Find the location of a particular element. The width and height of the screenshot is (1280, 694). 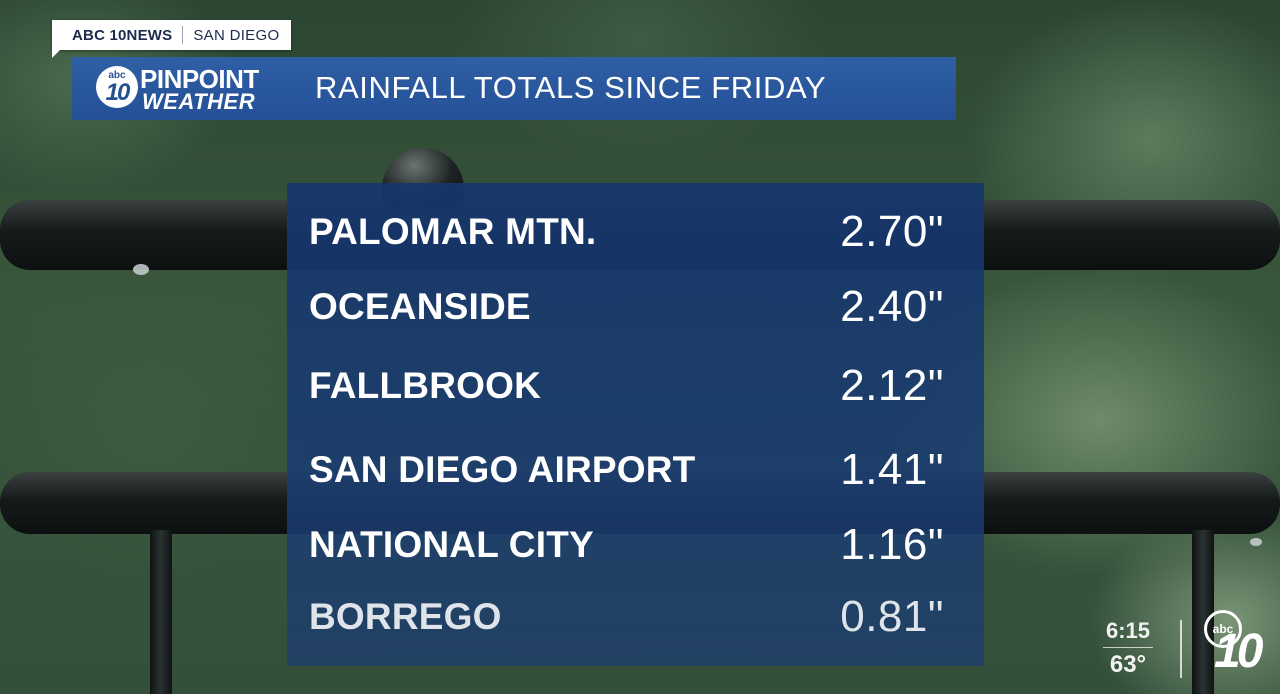

station-bug: ABC 10NEWS SAN DIEGO is located at coordinates (172, 39).